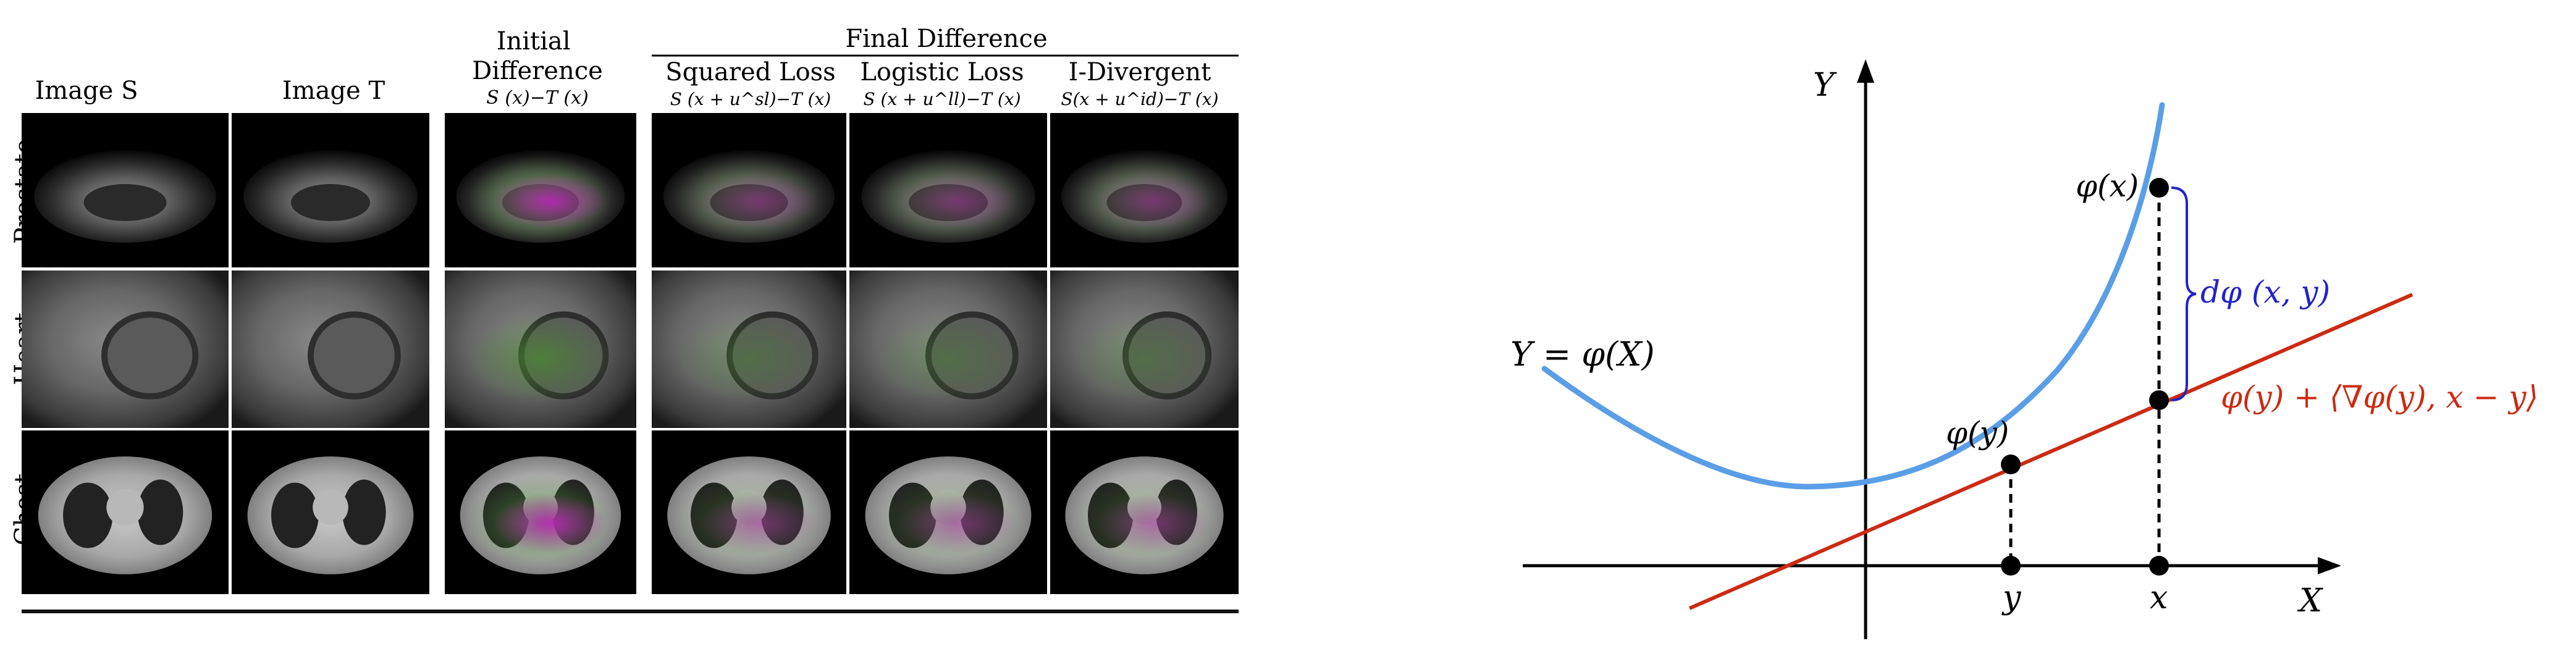 This screenshot has height=654, width=2576. I want to click on column-title-i-divergent: I-Divergent, so click(1140, 72).